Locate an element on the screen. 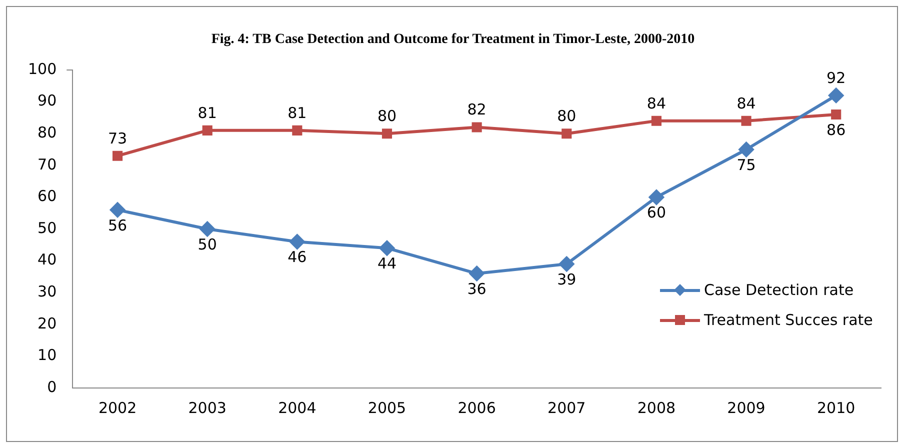  x-tick-label: 2002 is located at coordinates (117, 407).